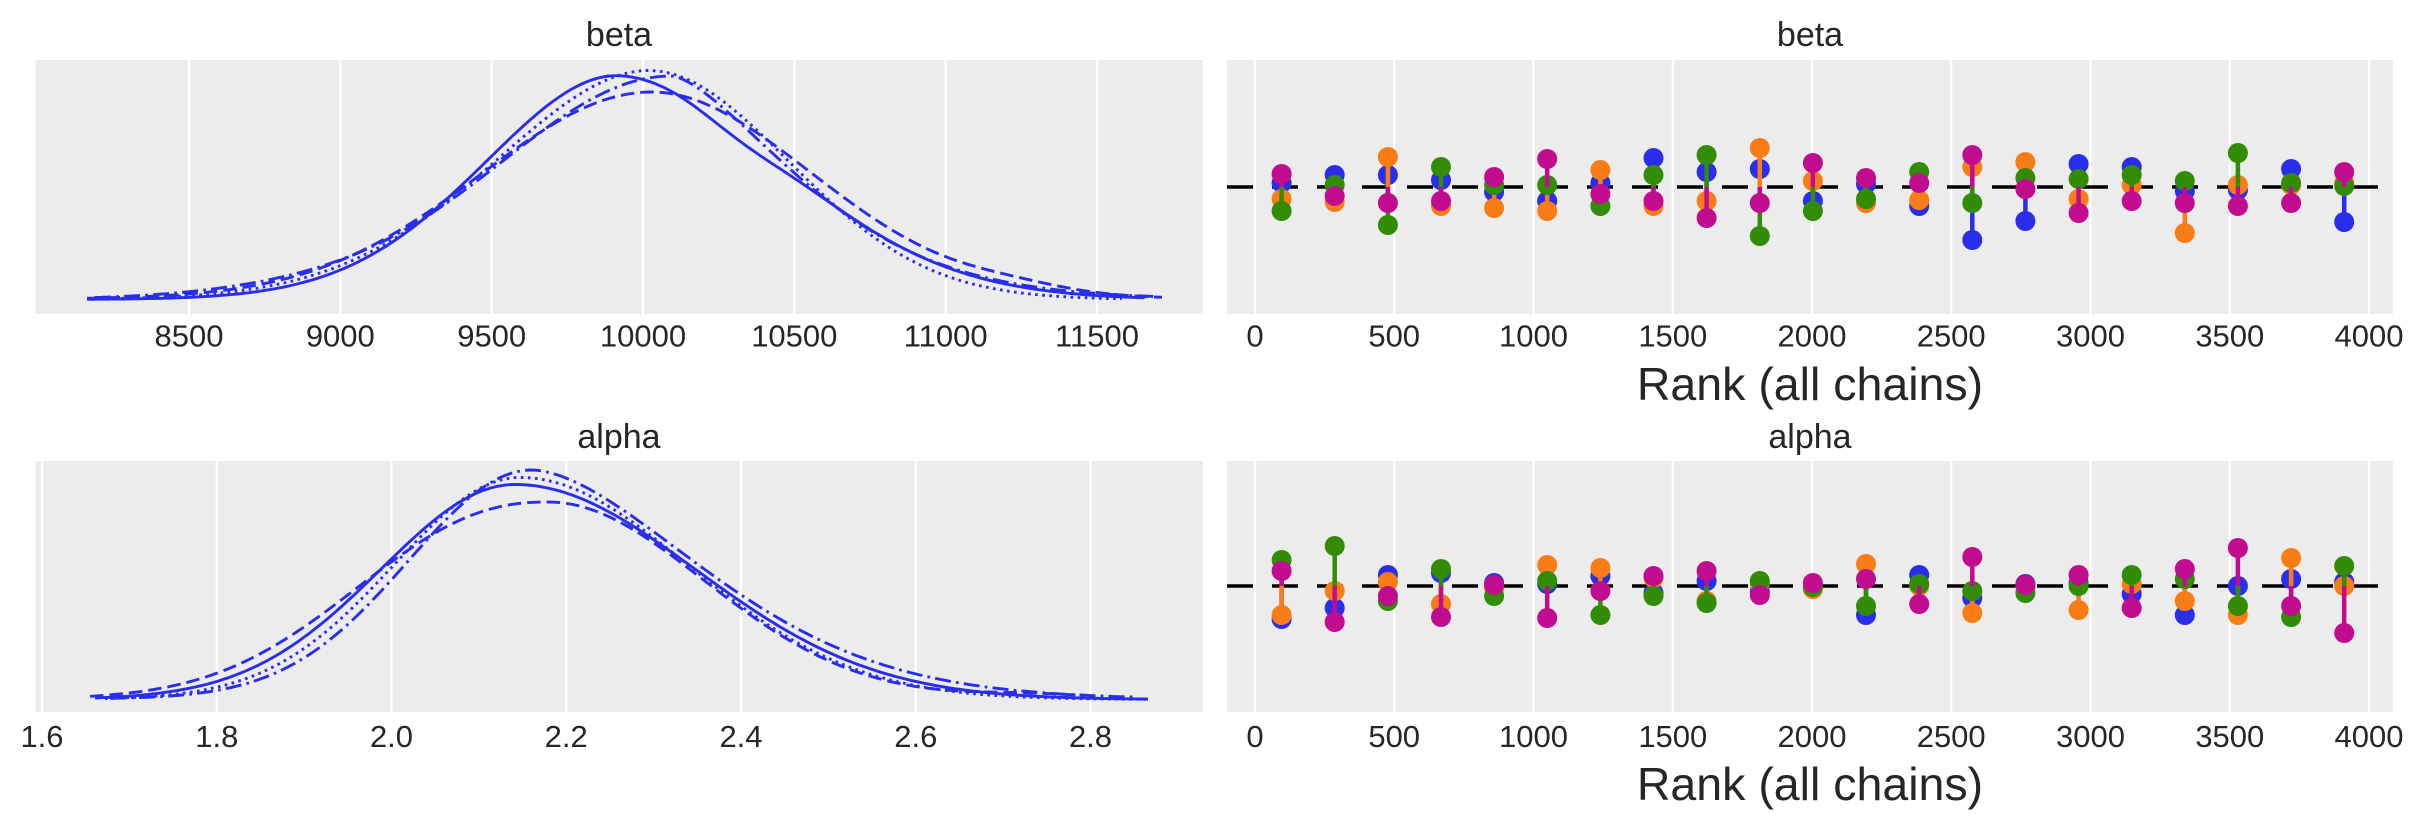 The width and height of the screenshot is (2423, 828). What do you see at coordinates (216, 736) in the screenshot?
I see `svg-text: 1.8` at bounding box center [216, 736].